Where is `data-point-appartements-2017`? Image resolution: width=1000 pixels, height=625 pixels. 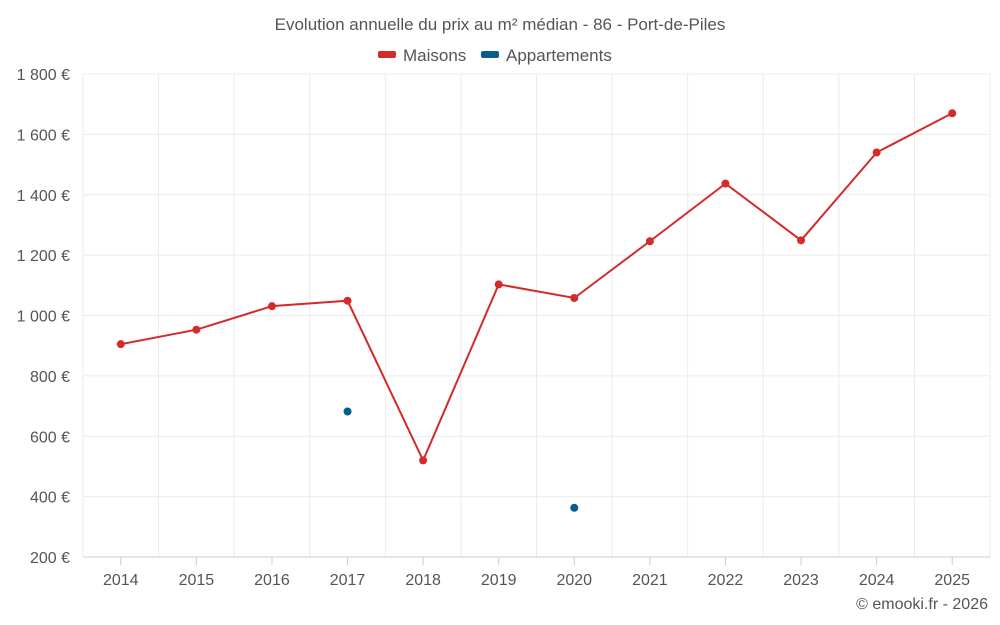 data-point-appartements-2017 is located at coordinates (347, 411).